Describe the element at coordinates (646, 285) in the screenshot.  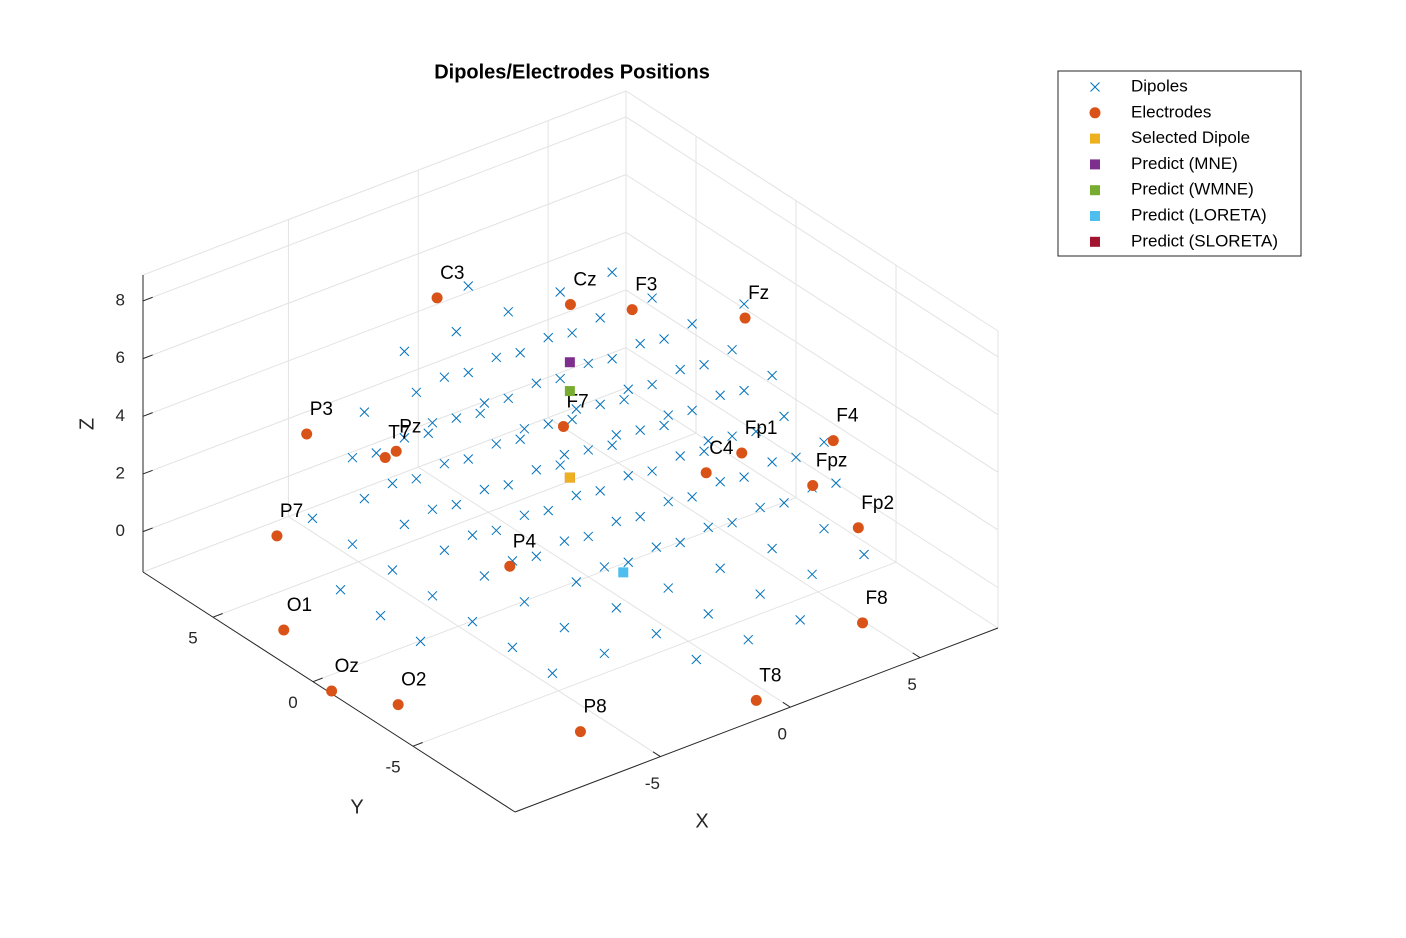
I see `electrode-label: F3` at that location.